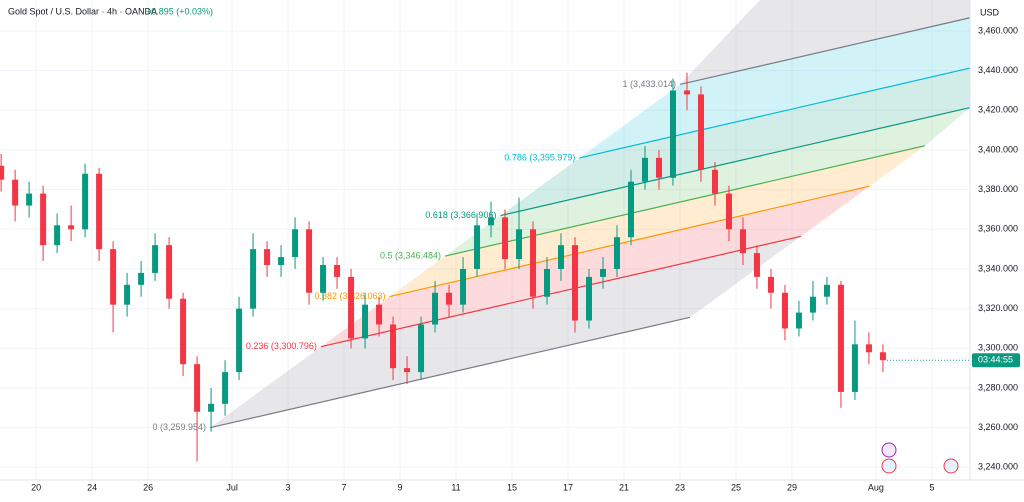 Image resolution: width=1024 pixels, height=502 pixels. What do you see at coordinates (998, 427) in the screenshot?
I see `y-tick-label: 3,260.000` at bounding box center [998, 427].